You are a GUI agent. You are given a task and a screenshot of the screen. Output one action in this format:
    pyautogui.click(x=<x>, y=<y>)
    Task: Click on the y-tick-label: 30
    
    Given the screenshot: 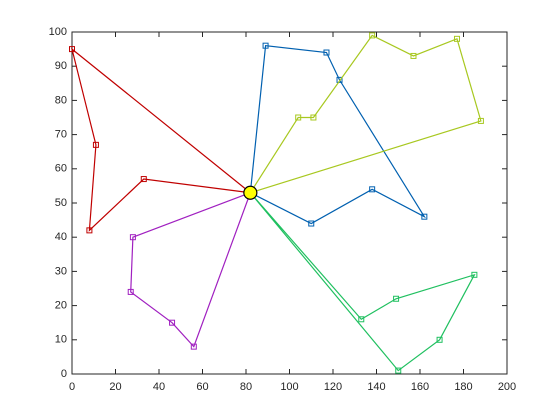 What is the action you would take?
    pyautogui.click(x=61, y=271)
    